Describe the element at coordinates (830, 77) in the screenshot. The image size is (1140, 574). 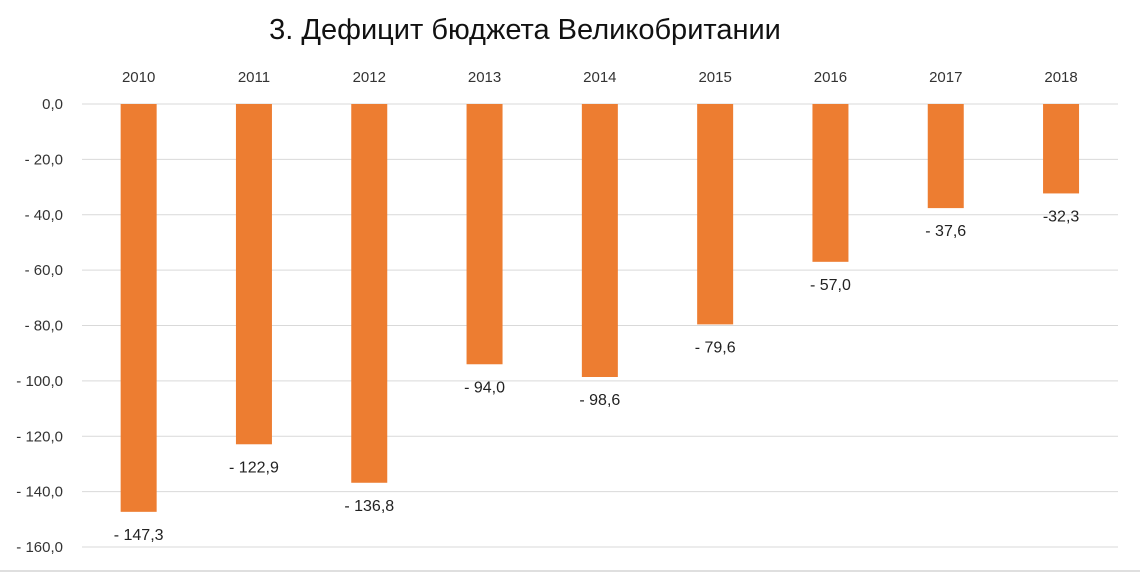
I see `x-category-label: 2016` at that location.